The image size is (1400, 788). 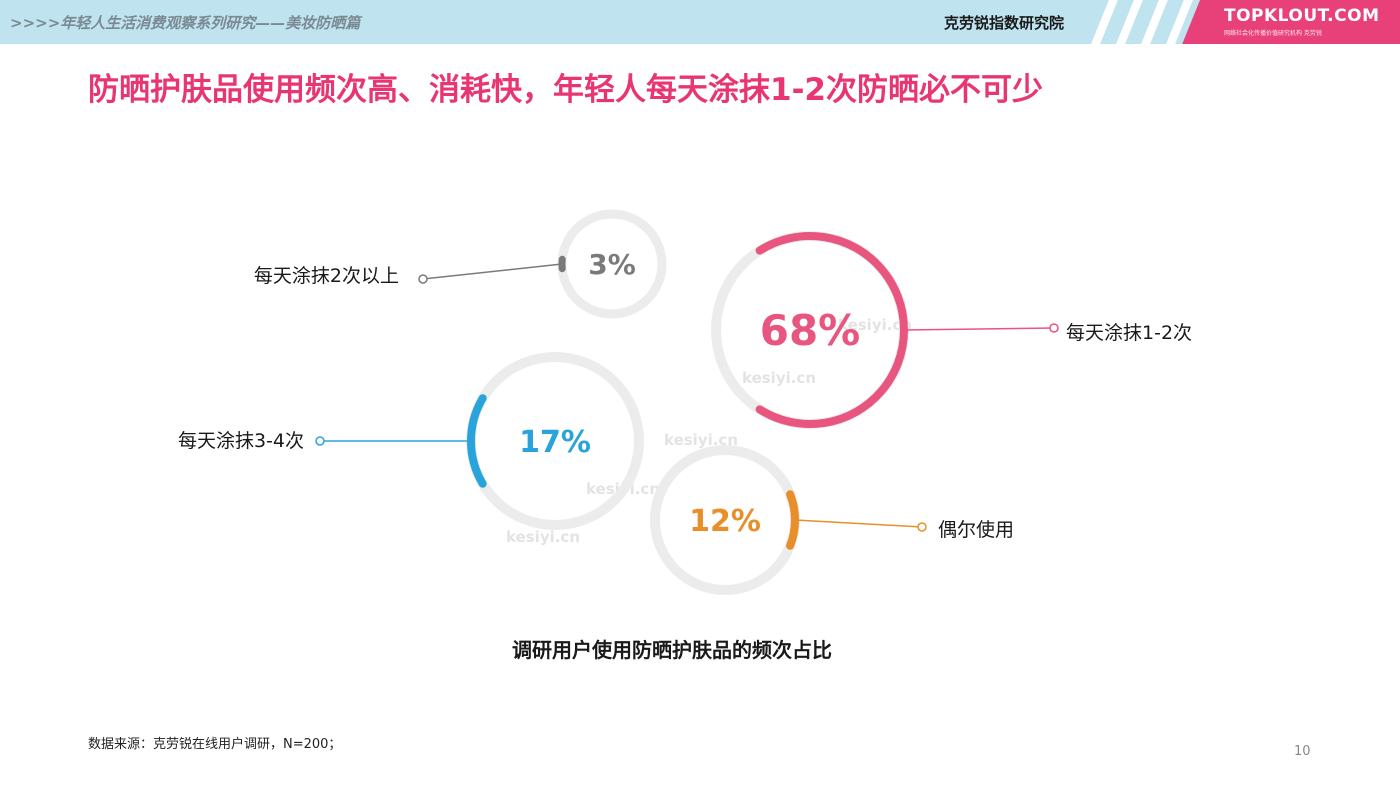 What do you see at coordinates (1302, 751) in the screenshot?
I see `page-number: 10` at bounding box center [1302, 751].